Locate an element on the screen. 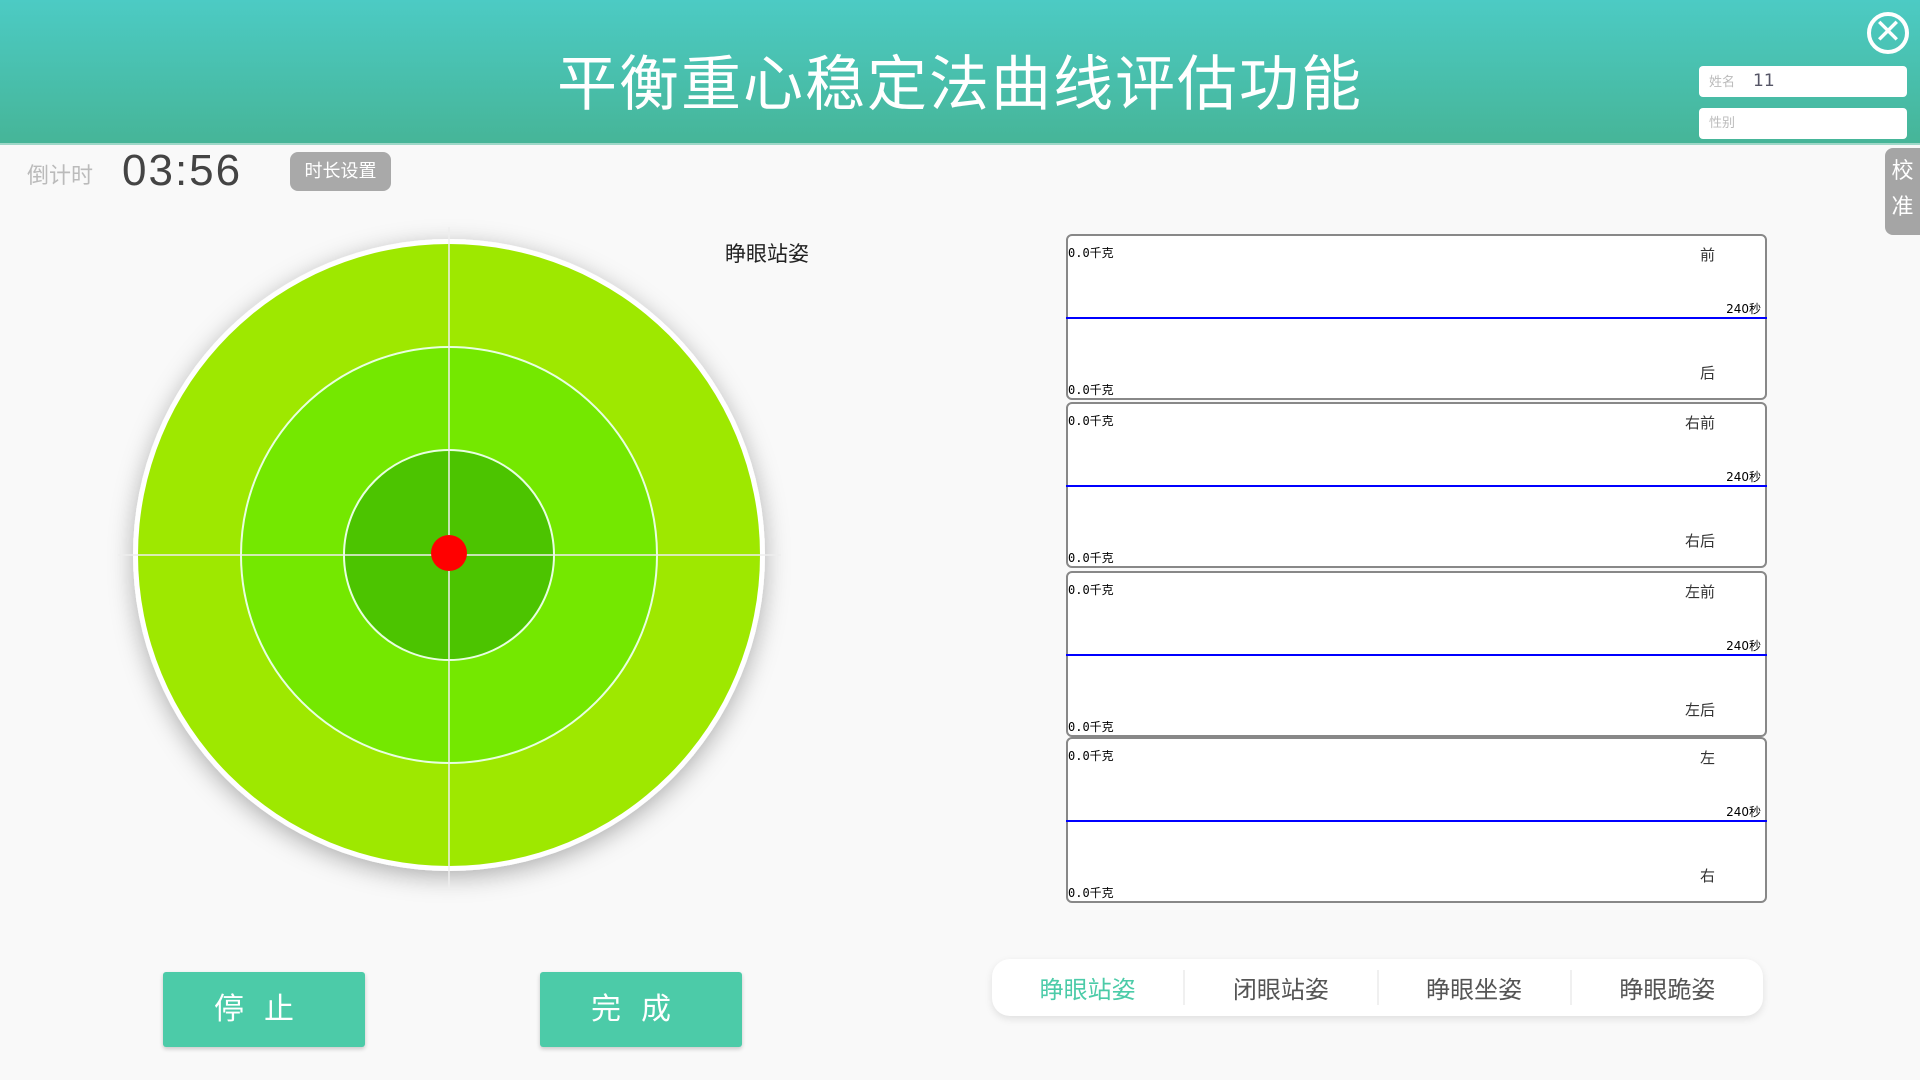 This screenshot has width=1920, height=1080. bottom-direction: 右 is located at coordinates (1707, 876).